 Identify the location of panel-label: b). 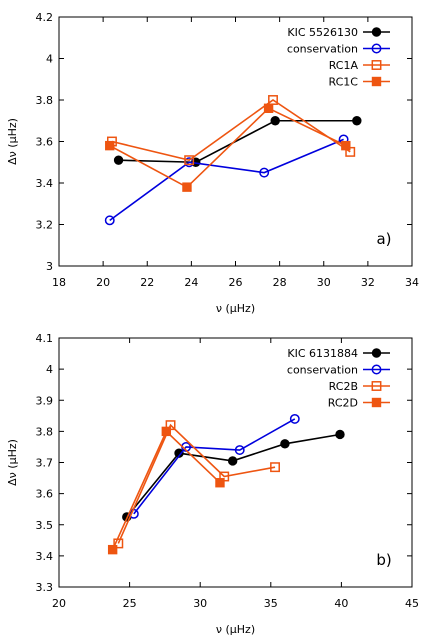
(383, 560).